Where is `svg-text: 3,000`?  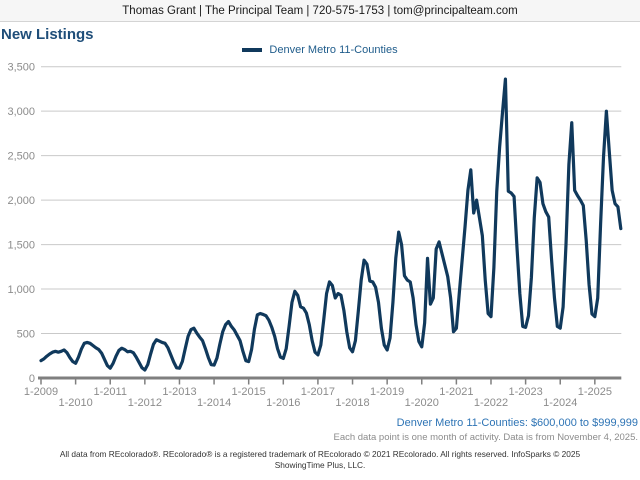
svg-text: 3,000 is located at coordinates (21, 112).